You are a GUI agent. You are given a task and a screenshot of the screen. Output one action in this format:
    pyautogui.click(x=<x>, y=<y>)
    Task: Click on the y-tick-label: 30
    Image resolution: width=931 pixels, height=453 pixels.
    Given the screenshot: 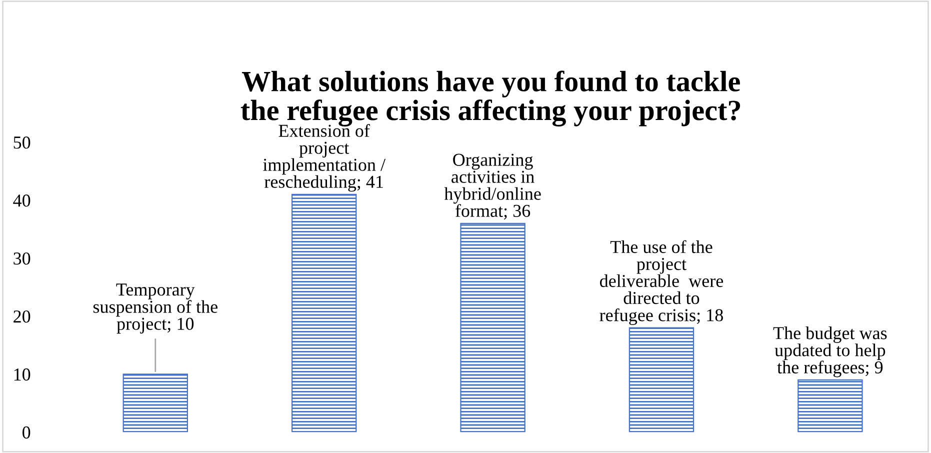 What is the action you would take?
    pyautogui.click(x=22, y=258)
    